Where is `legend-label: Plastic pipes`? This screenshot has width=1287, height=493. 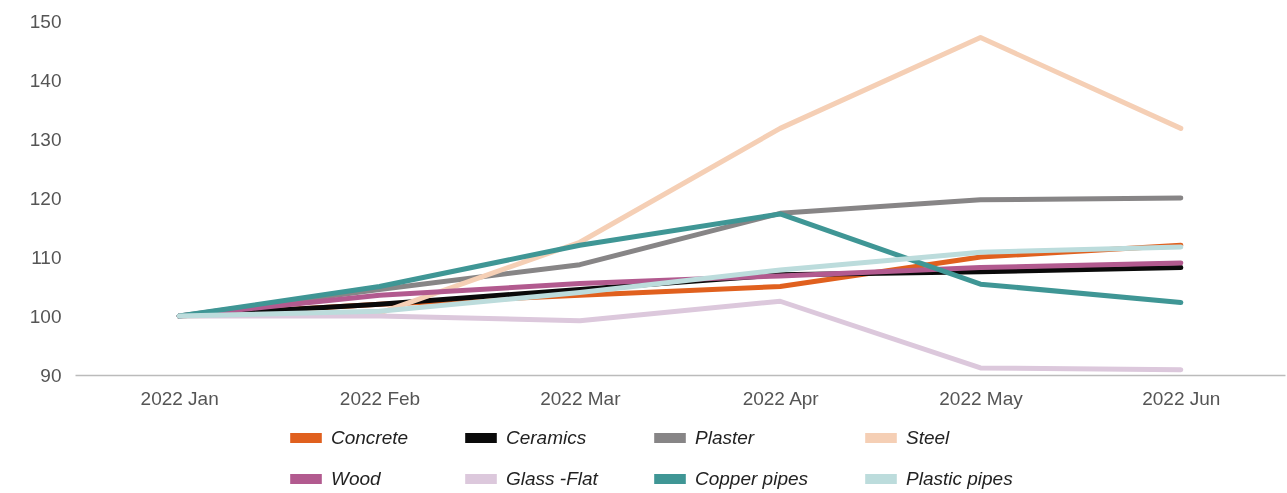
legend-label: Plastic pipes is located at coordinates (960, 478).